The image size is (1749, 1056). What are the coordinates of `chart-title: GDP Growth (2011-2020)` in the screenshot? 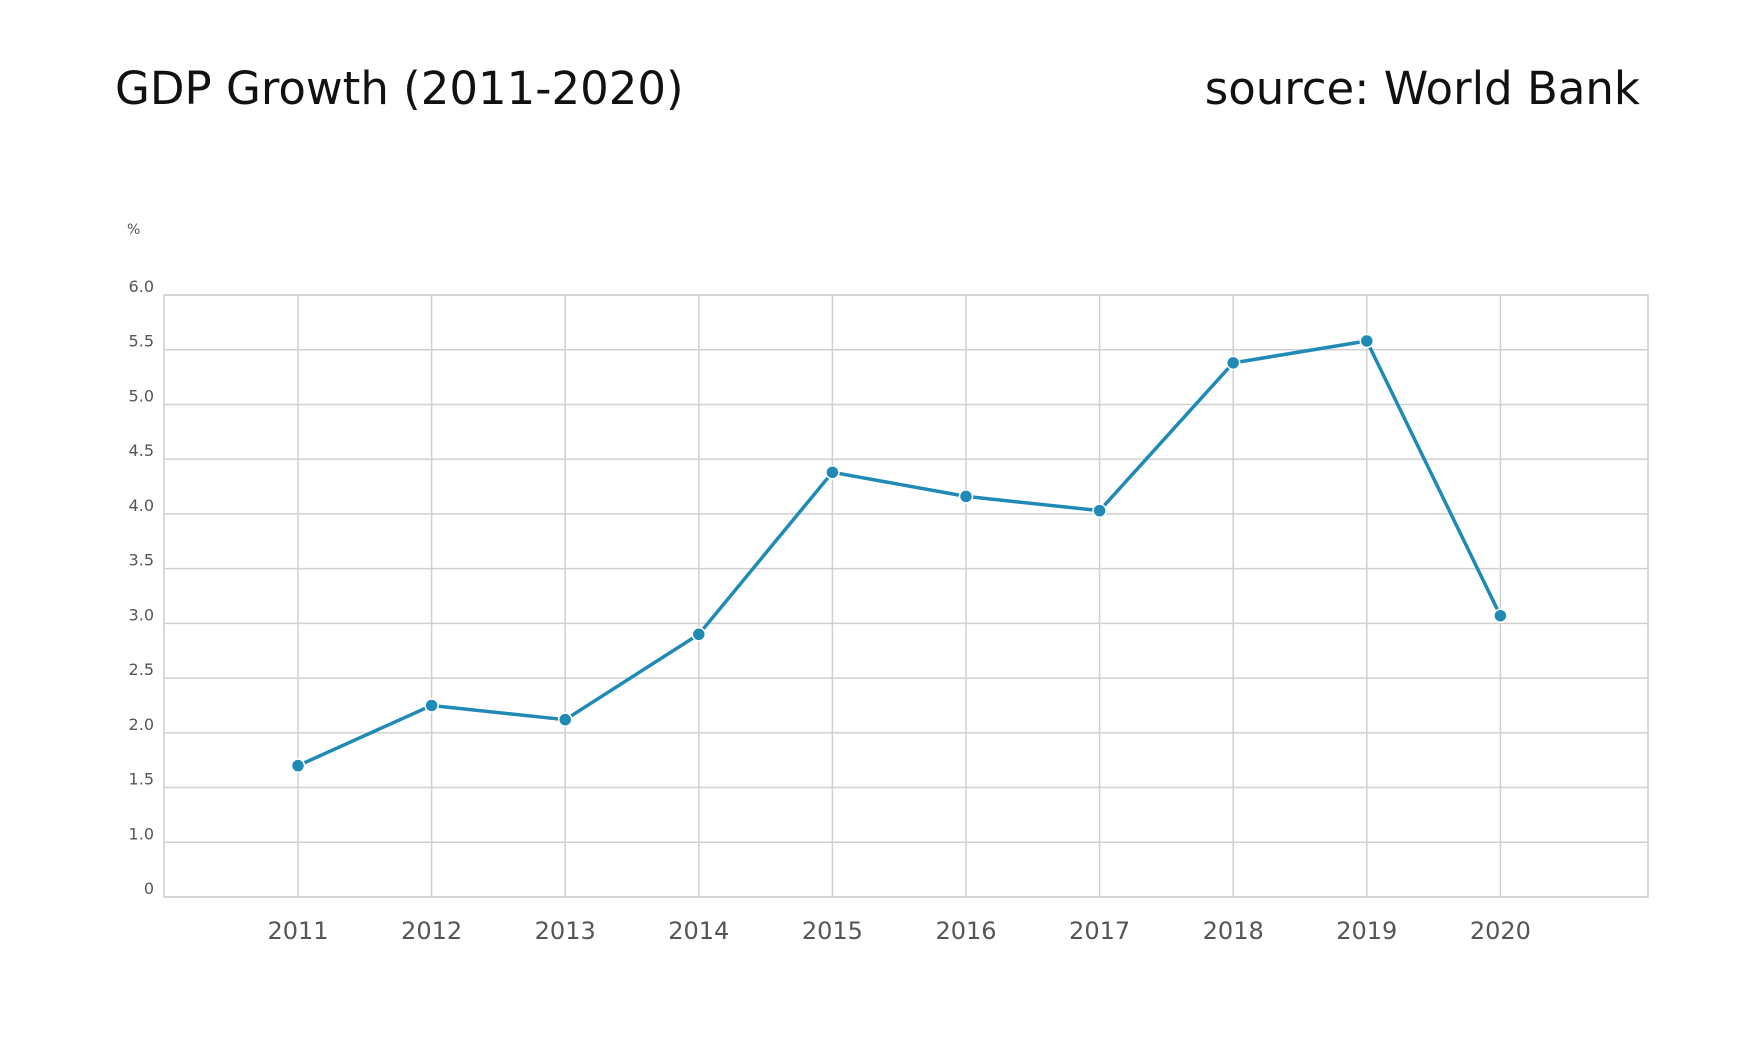 It's located at (399, 88).